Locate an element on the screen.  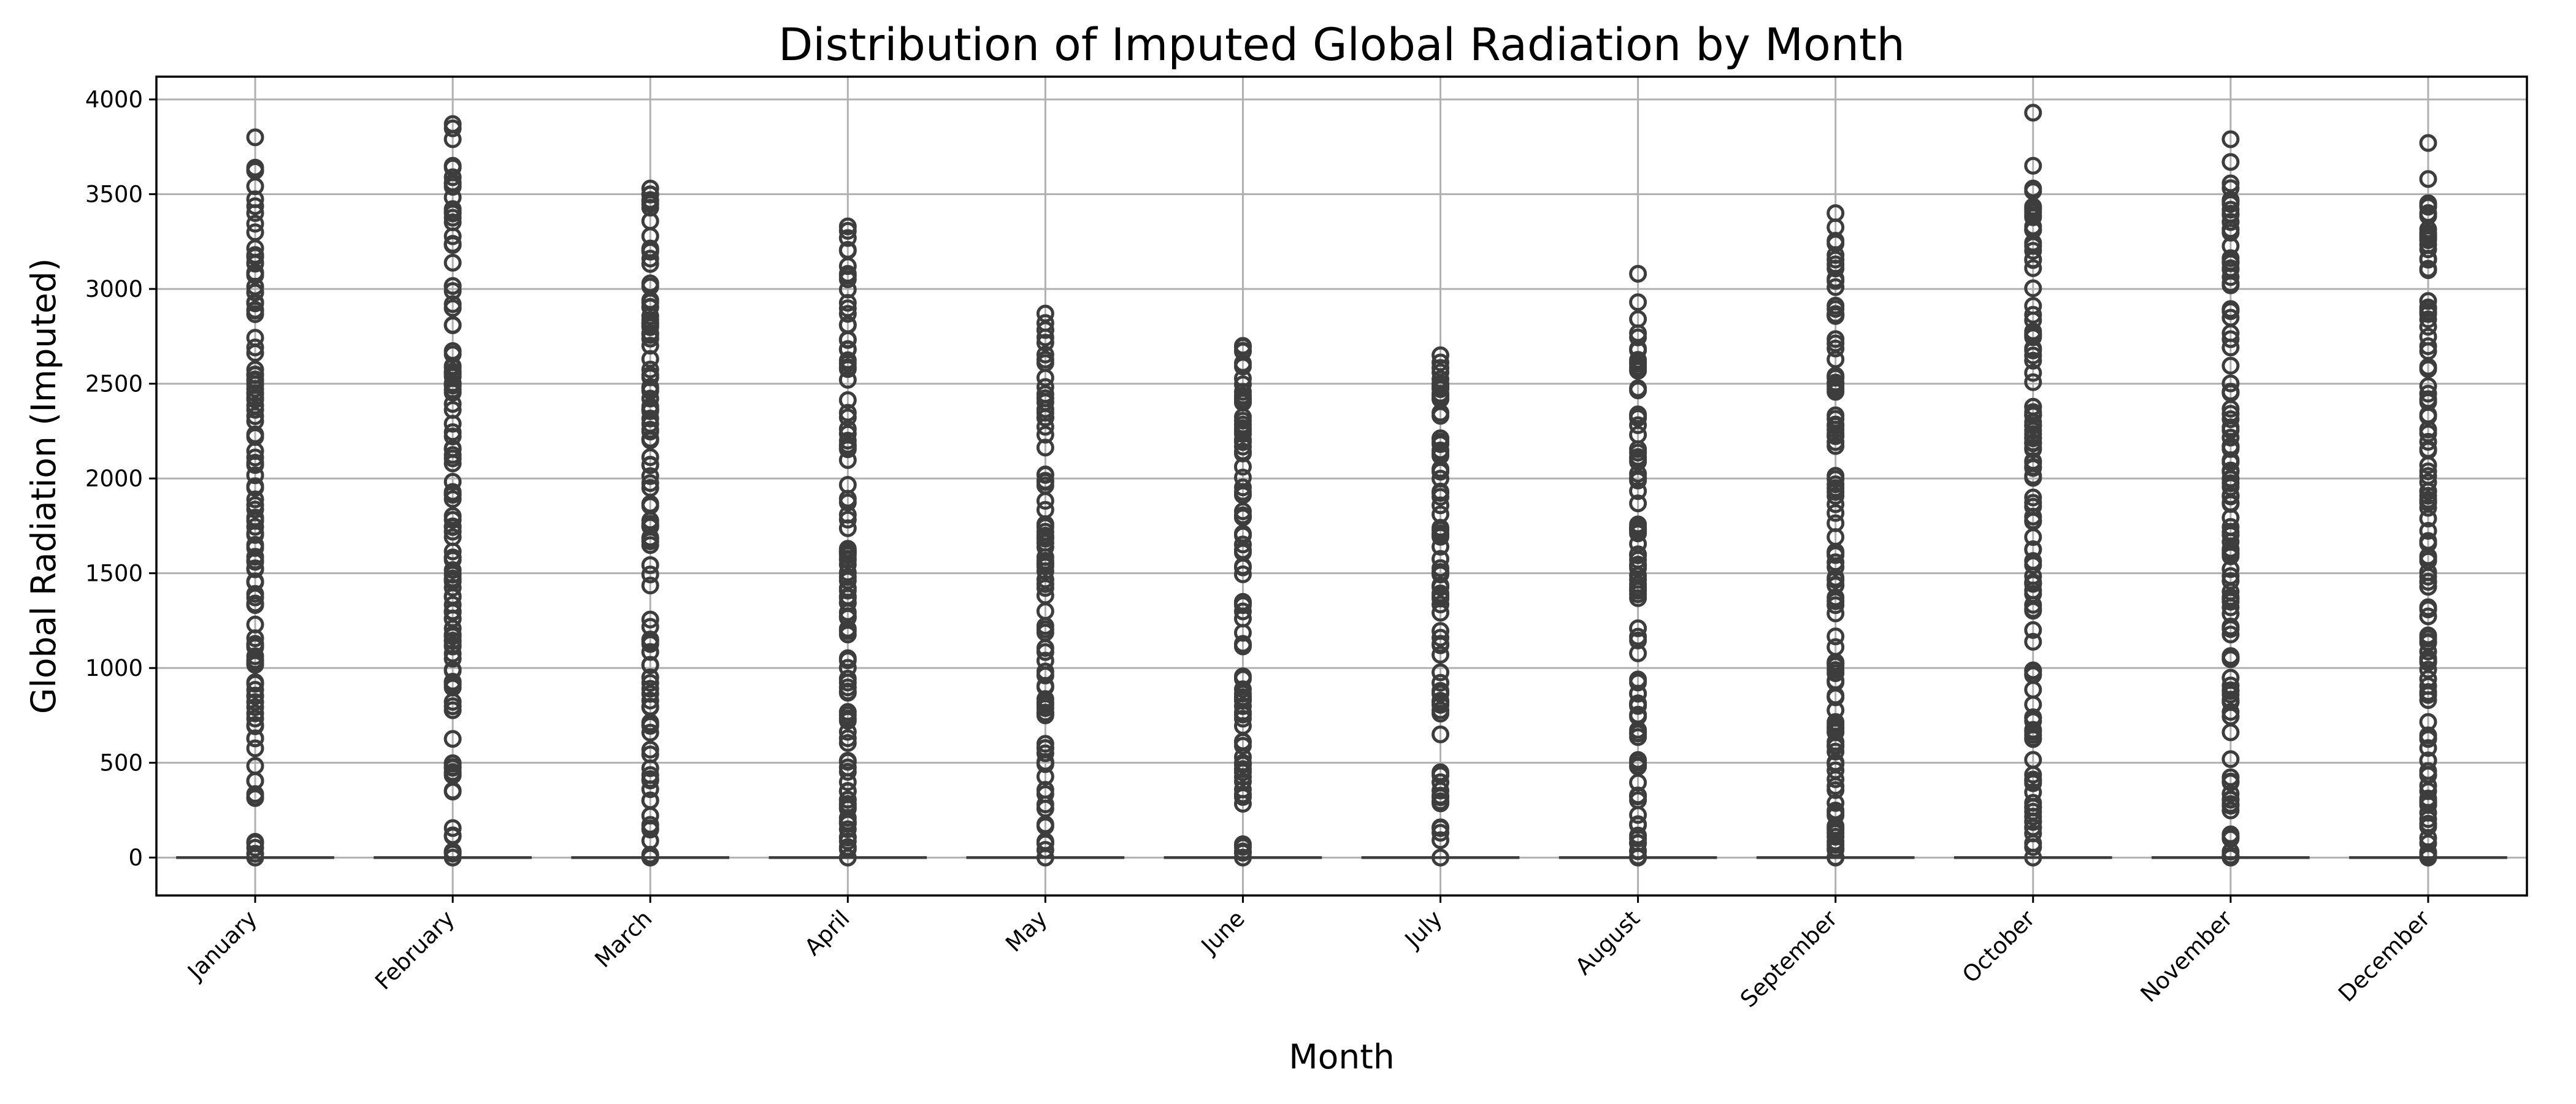
x-tick-label: January is located at coordinates (222, 945).